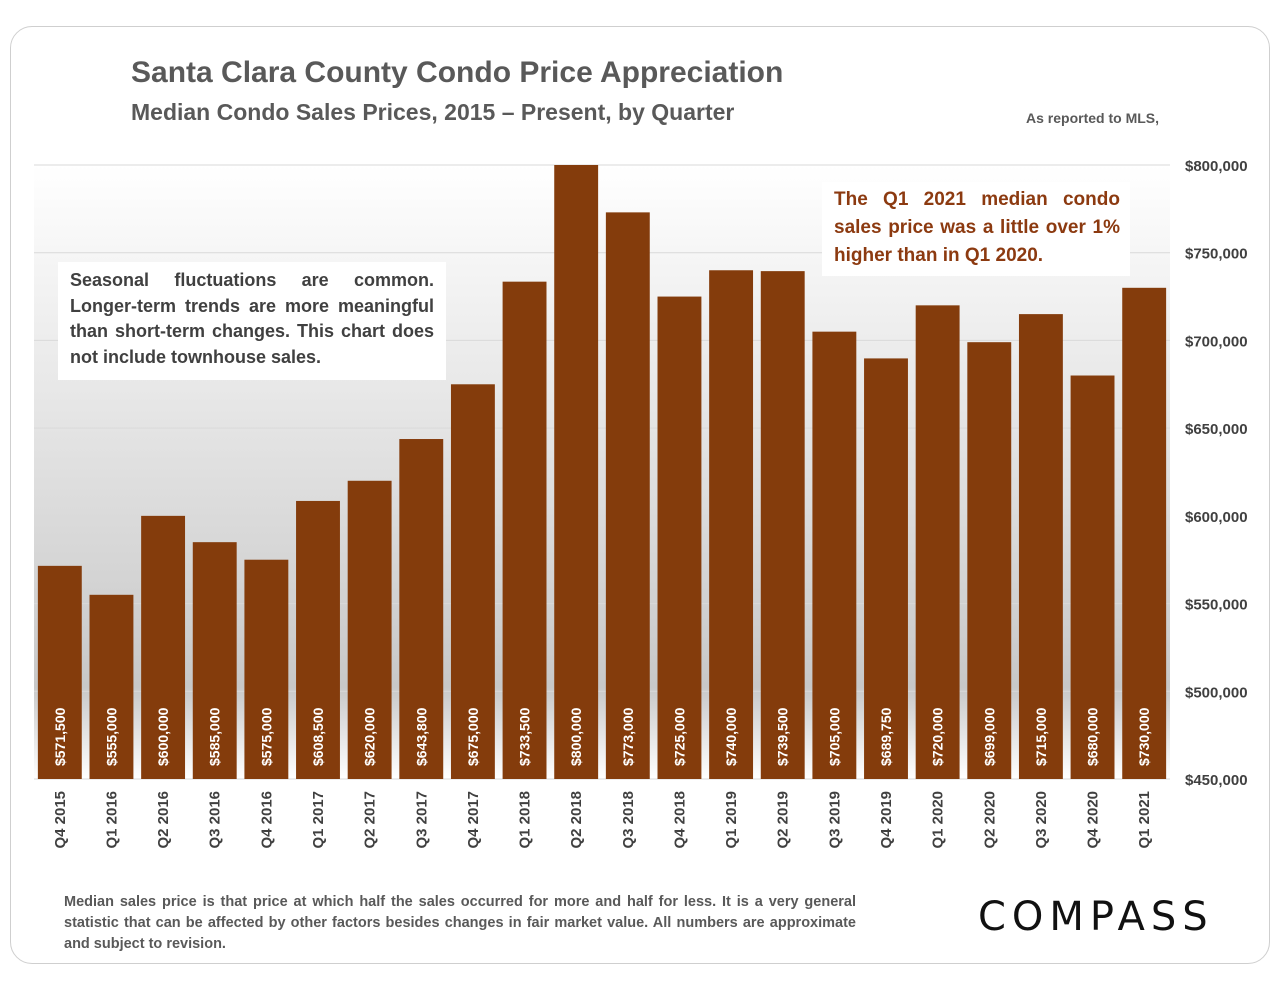  I want to click on x-tick-label: Q3 2017, so click(421, 820).